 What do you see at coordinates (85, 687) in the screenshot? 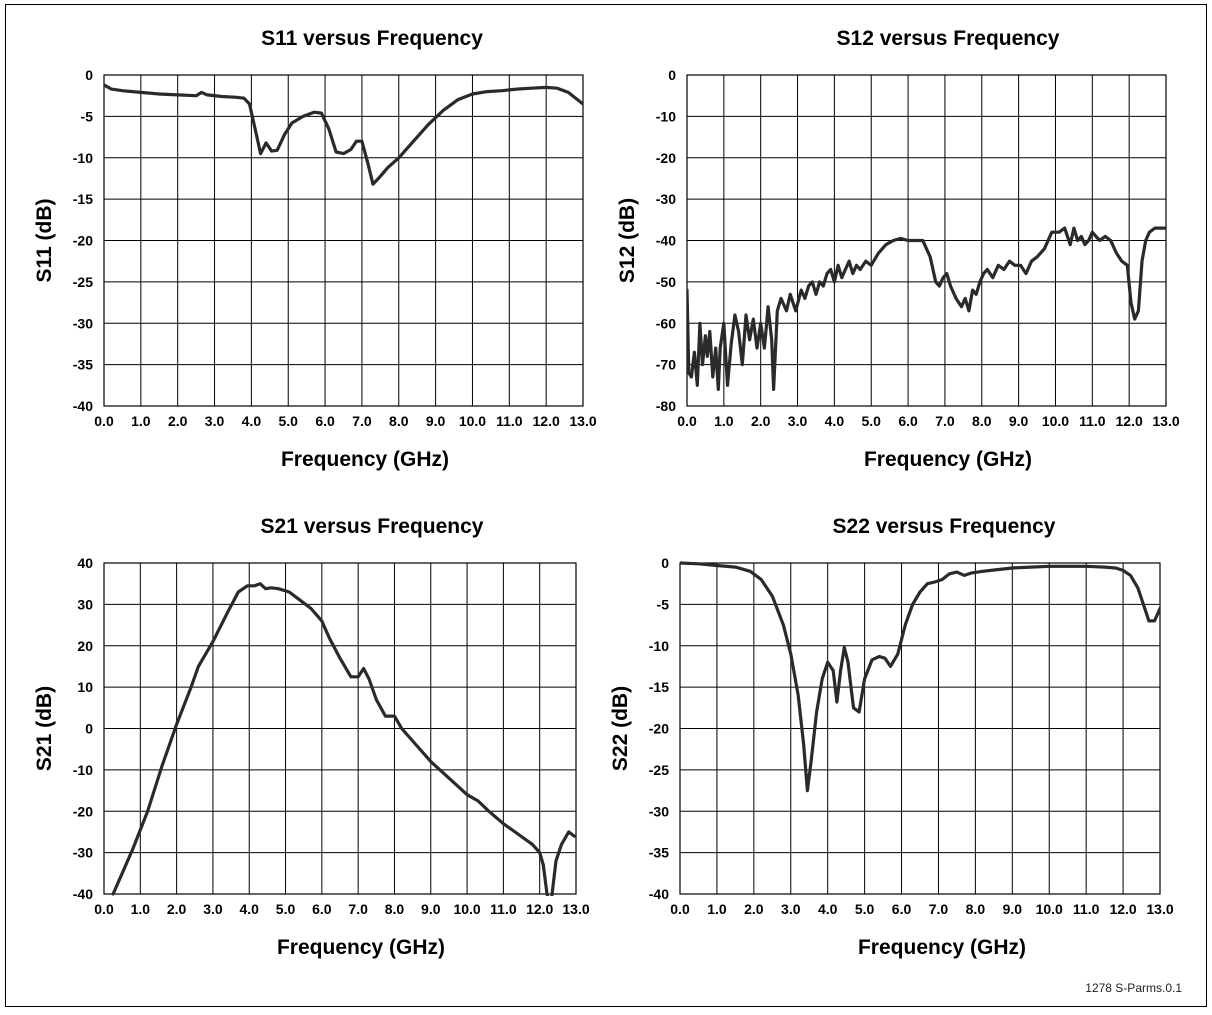
I see `y-tick-label: 10` at bounding box center [85, 687].